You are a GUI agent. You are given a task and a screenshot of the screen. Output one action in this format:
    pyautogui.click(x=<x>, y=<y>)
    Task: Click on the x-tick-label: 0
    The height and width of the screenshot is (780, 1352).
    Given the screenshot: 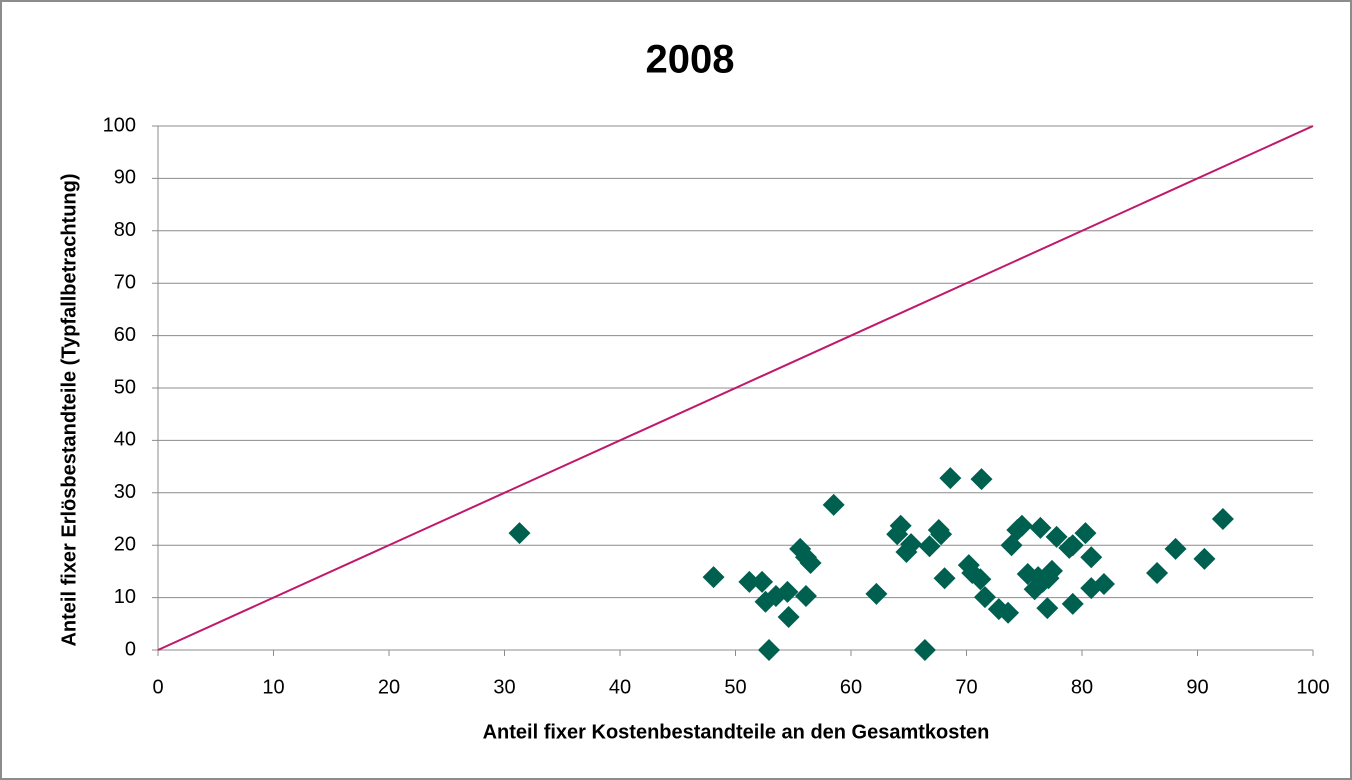 What is the action you would take?
    pyautogui.click(x=157, y=687)
    